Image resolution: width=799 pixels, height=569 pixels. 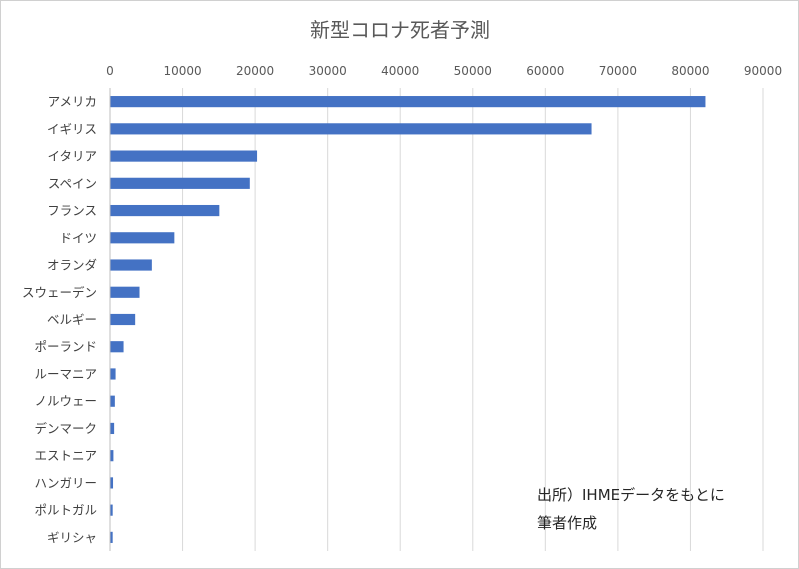 What do you see at coordinates (763, 71) in the screenshot?
I see `x-tick-label-90000: 90000` at bounding box center [763, 71].